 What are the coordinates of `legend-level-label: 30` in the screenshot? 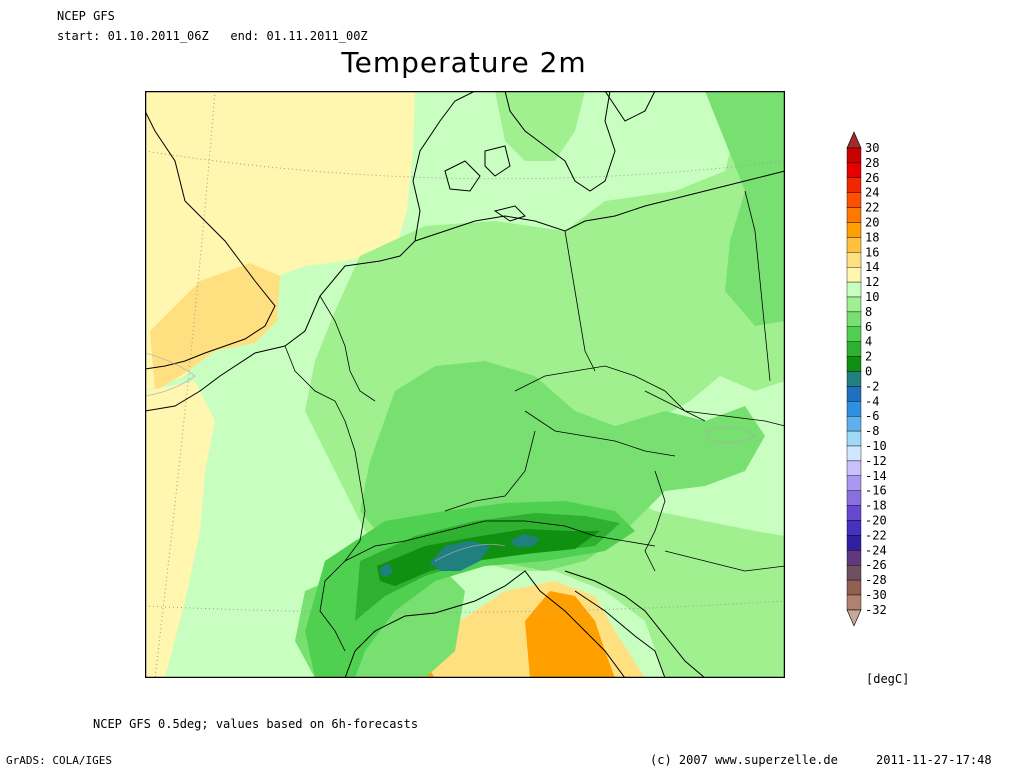 It's located at (872, 148).